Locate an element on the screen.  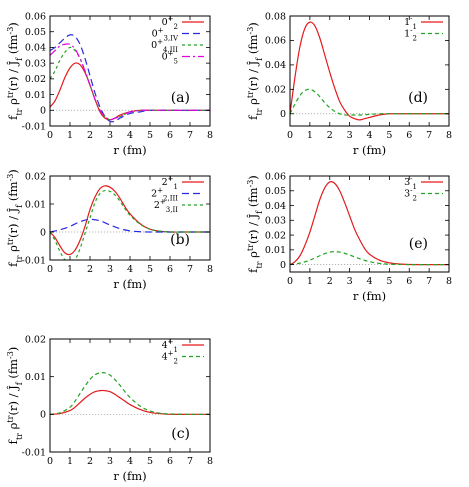
legend-label-part: 0 is located at coordinates (154, 45).